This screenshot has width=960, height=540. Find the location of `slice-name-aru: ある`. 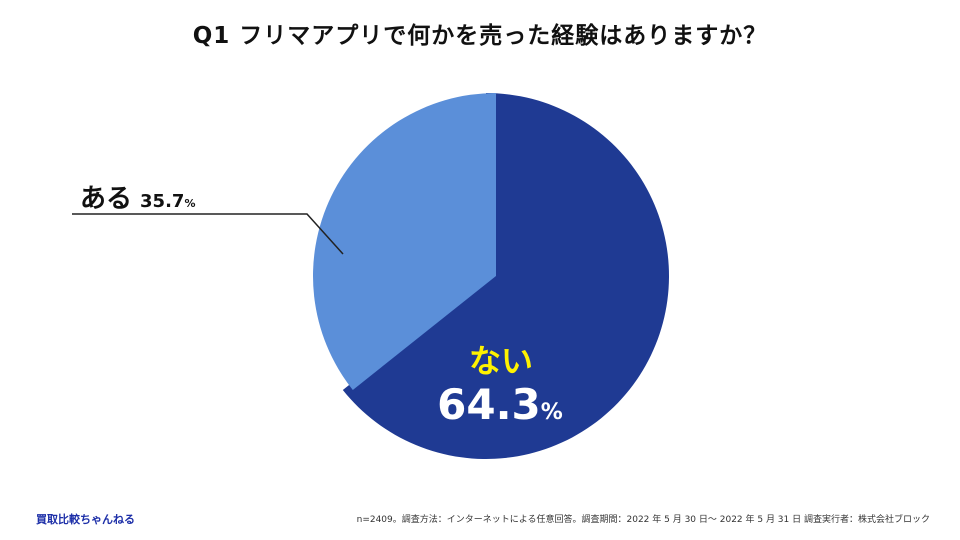

slice-name-aru: ある is located at coordinates (106, 199).